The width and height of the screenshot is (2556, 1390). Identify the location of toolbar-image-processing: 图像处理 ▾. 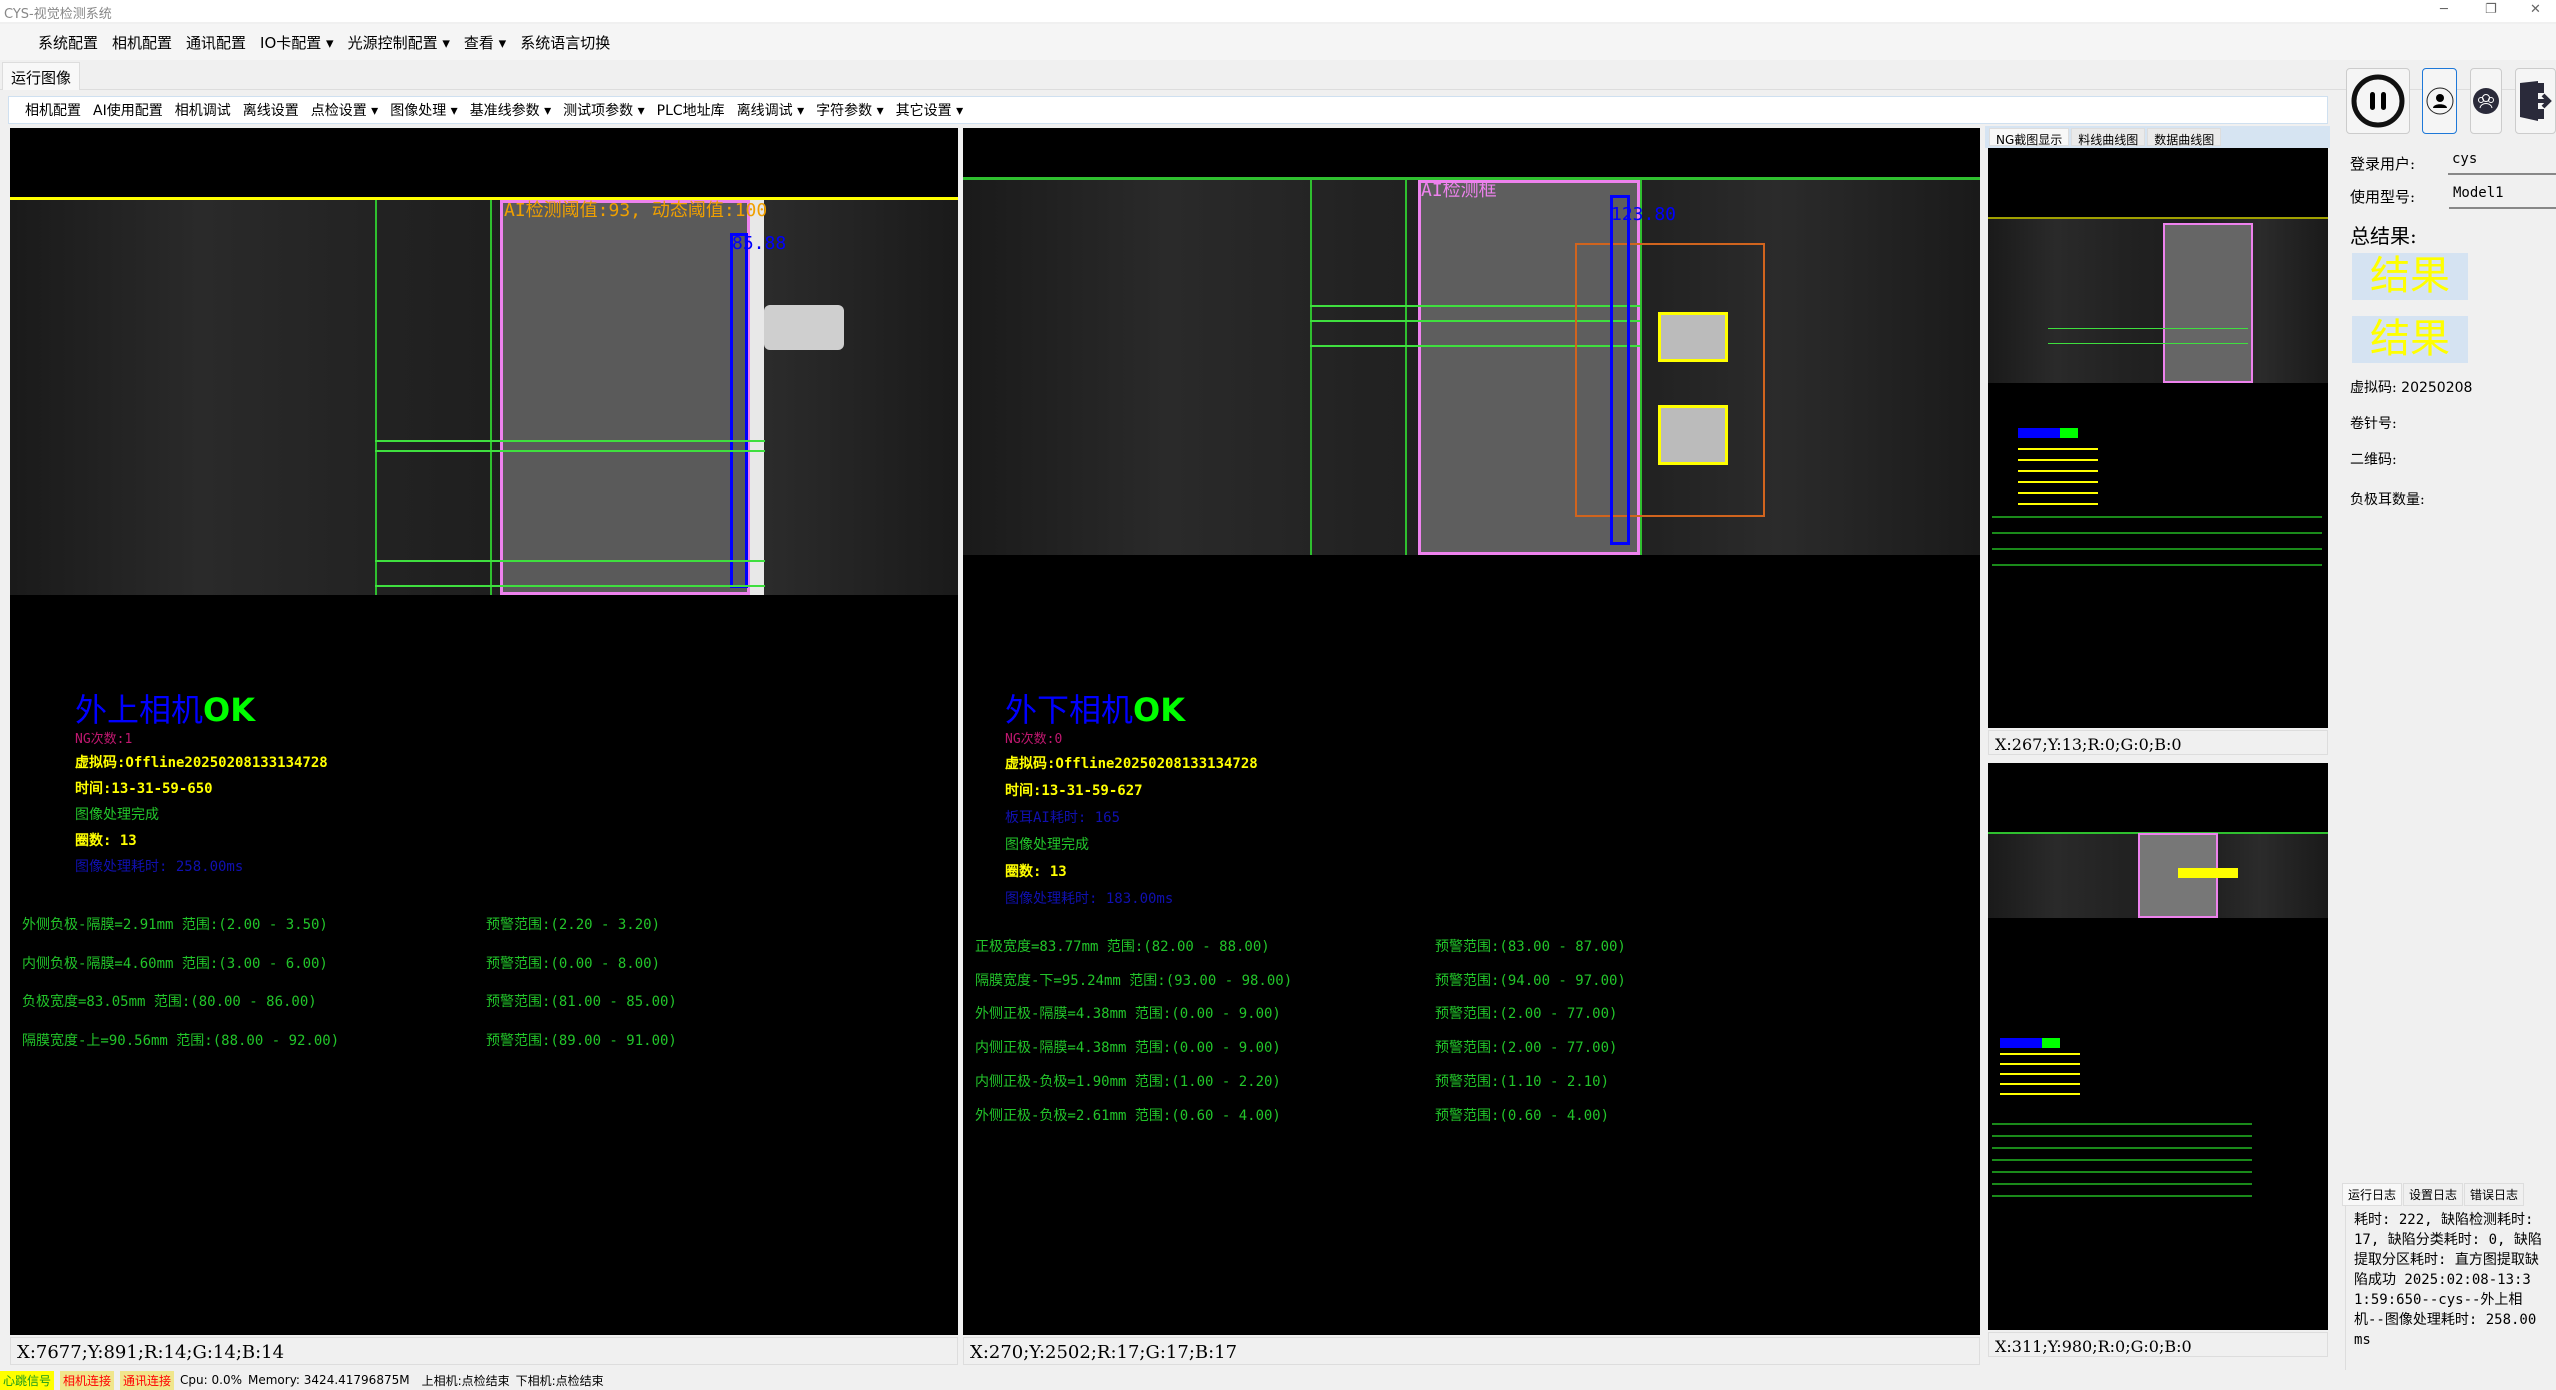
(424, 111).